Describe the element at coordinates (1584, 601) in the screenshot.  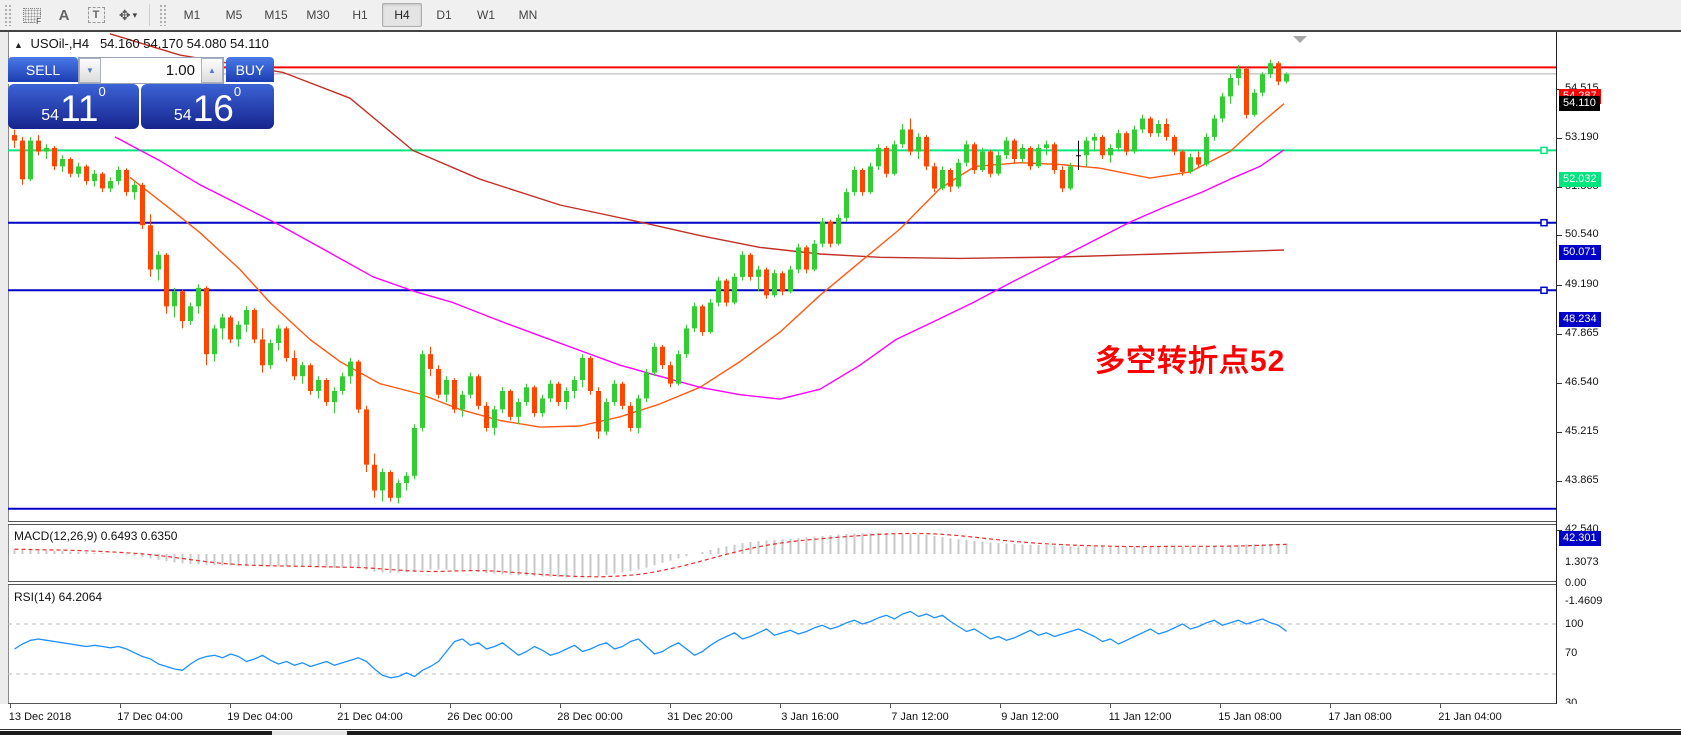
I see `indicator-axis-label: -1.4609` at that location.